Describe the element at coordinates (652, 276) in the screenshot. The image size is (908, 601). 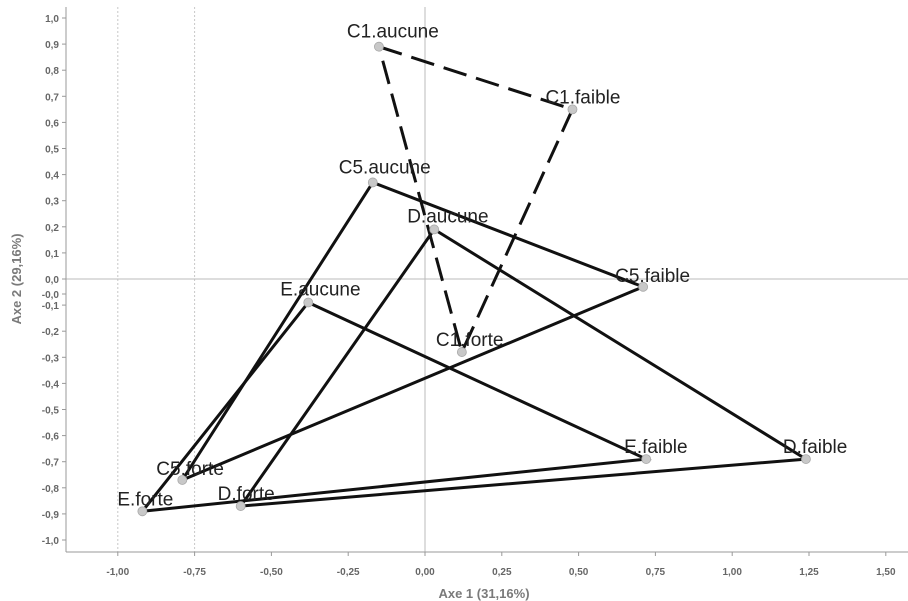
I see `label-c5-faible: C5.faible` at that location.